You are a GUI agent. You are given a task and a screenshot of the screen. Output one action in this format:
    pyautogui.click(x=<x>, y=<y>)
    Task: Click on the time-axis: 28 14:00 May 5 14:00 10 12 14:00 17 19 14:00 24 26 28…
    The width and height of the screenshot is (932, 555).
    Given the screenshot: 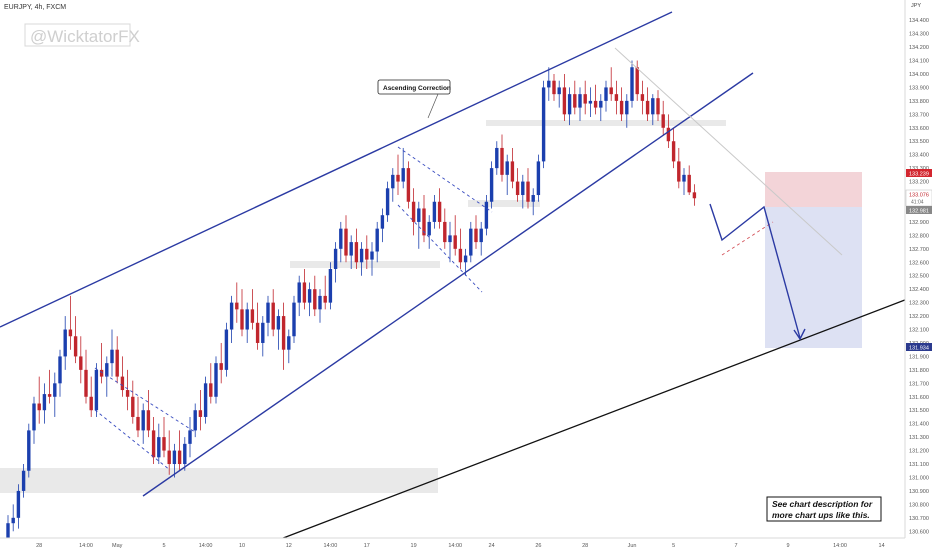 What is the action you would take?
    pyautogui.click(x=466, y=543)
    